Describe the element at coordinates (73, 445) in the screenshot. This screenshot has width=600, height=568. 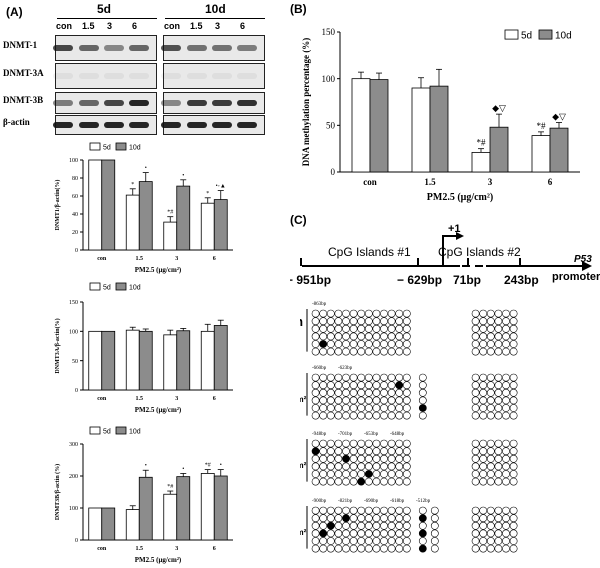
I see `y-tick-label: 300` at that location.